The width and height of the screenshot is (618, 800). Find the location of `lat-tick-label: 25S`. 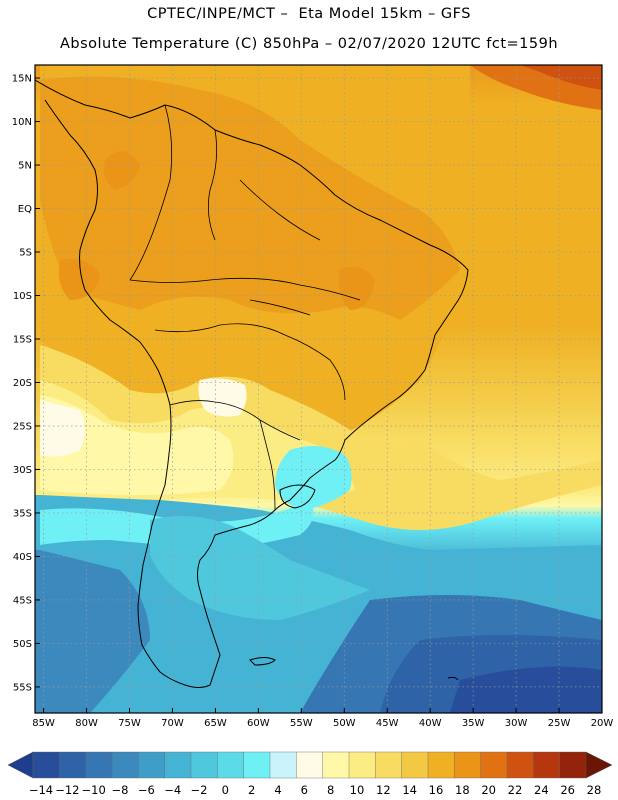

lat-tick-label: 25S is located at coordinates (22, 426).